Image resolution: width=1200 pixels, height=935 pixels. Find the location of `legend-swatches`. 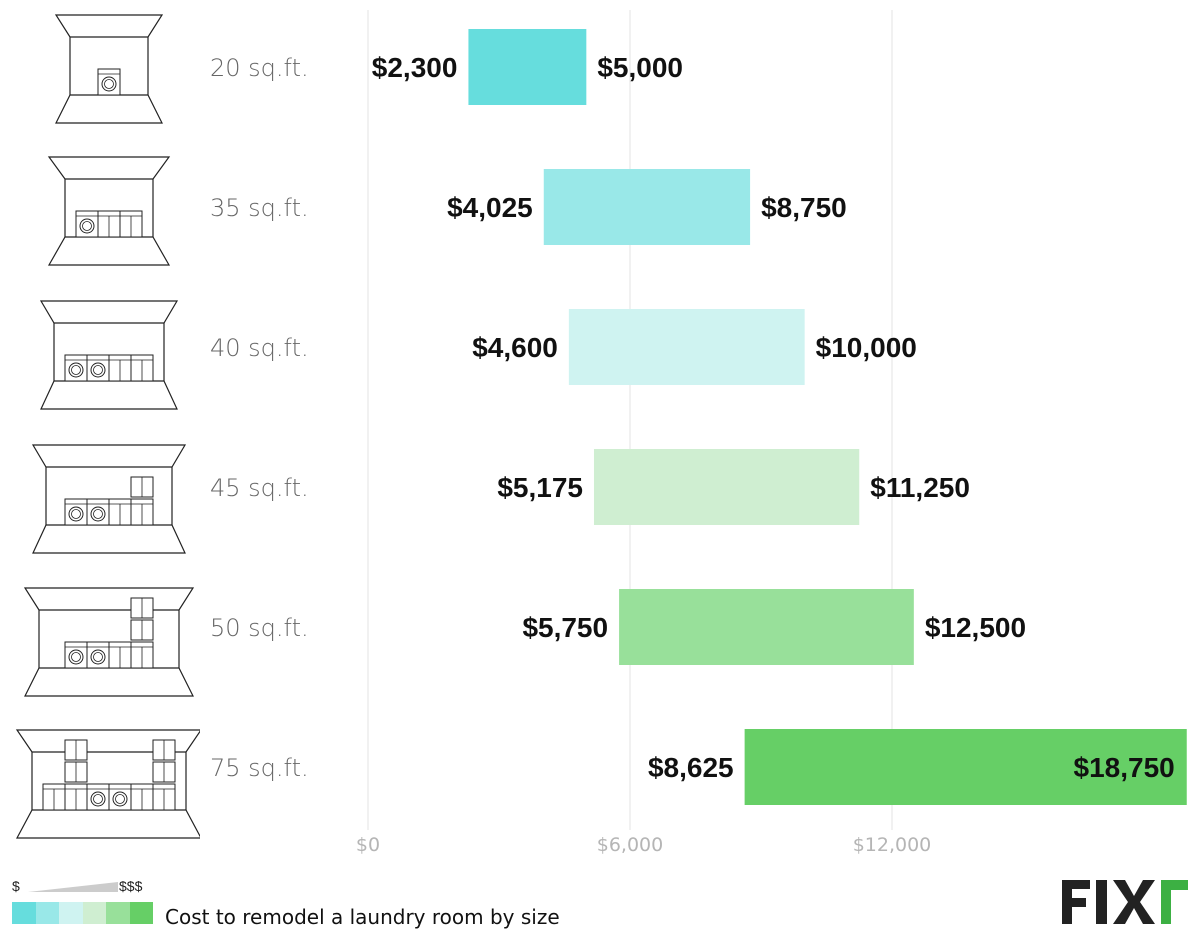

legend-swatches is located at coordinates (82, 913).